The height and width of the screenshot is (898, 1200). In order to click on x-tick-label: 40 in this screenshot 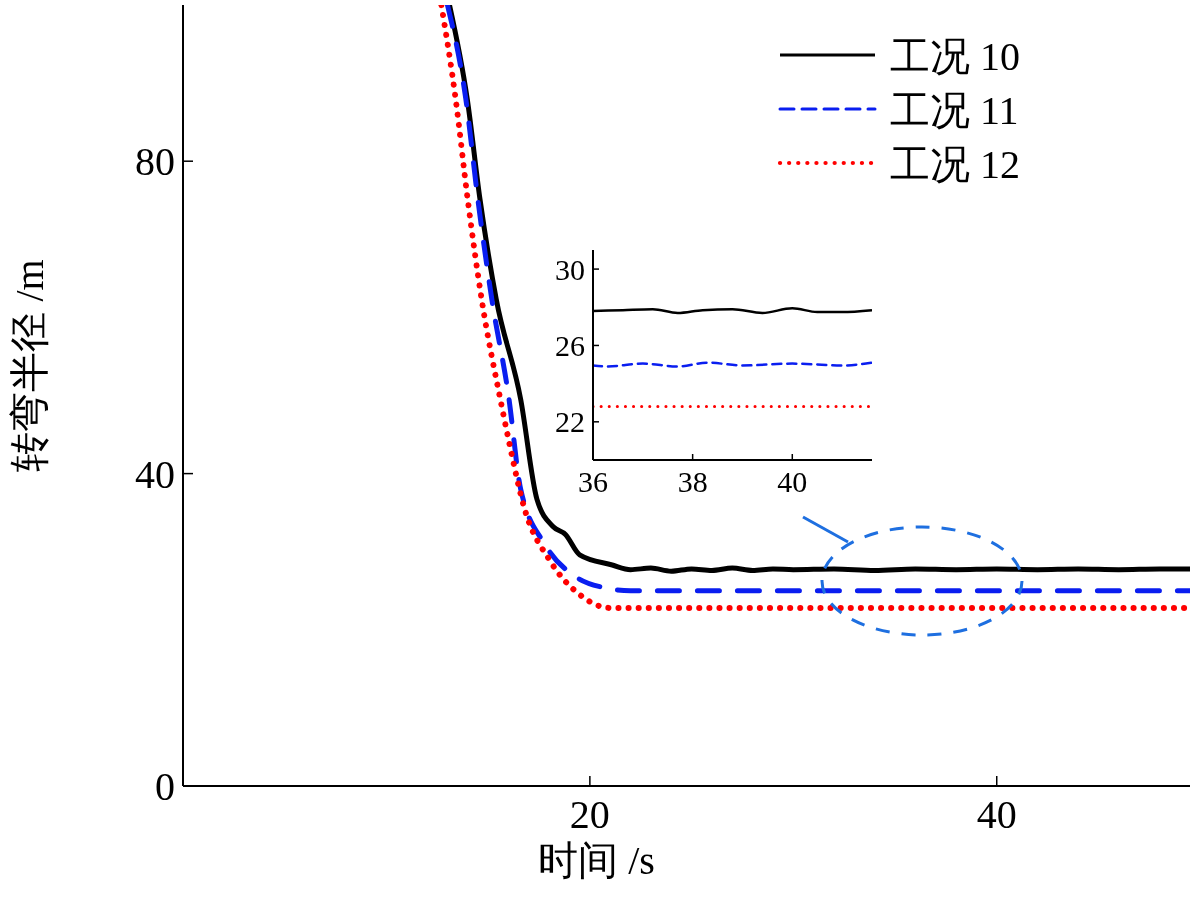, I will do `click(792, 481)`.